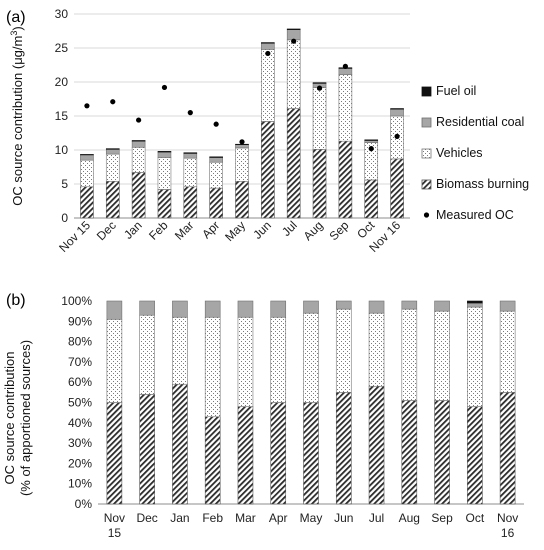  Describe the element at coordinates (76, 301) in the screenshot. I see `y-tick-label-b: 100%` at that location.